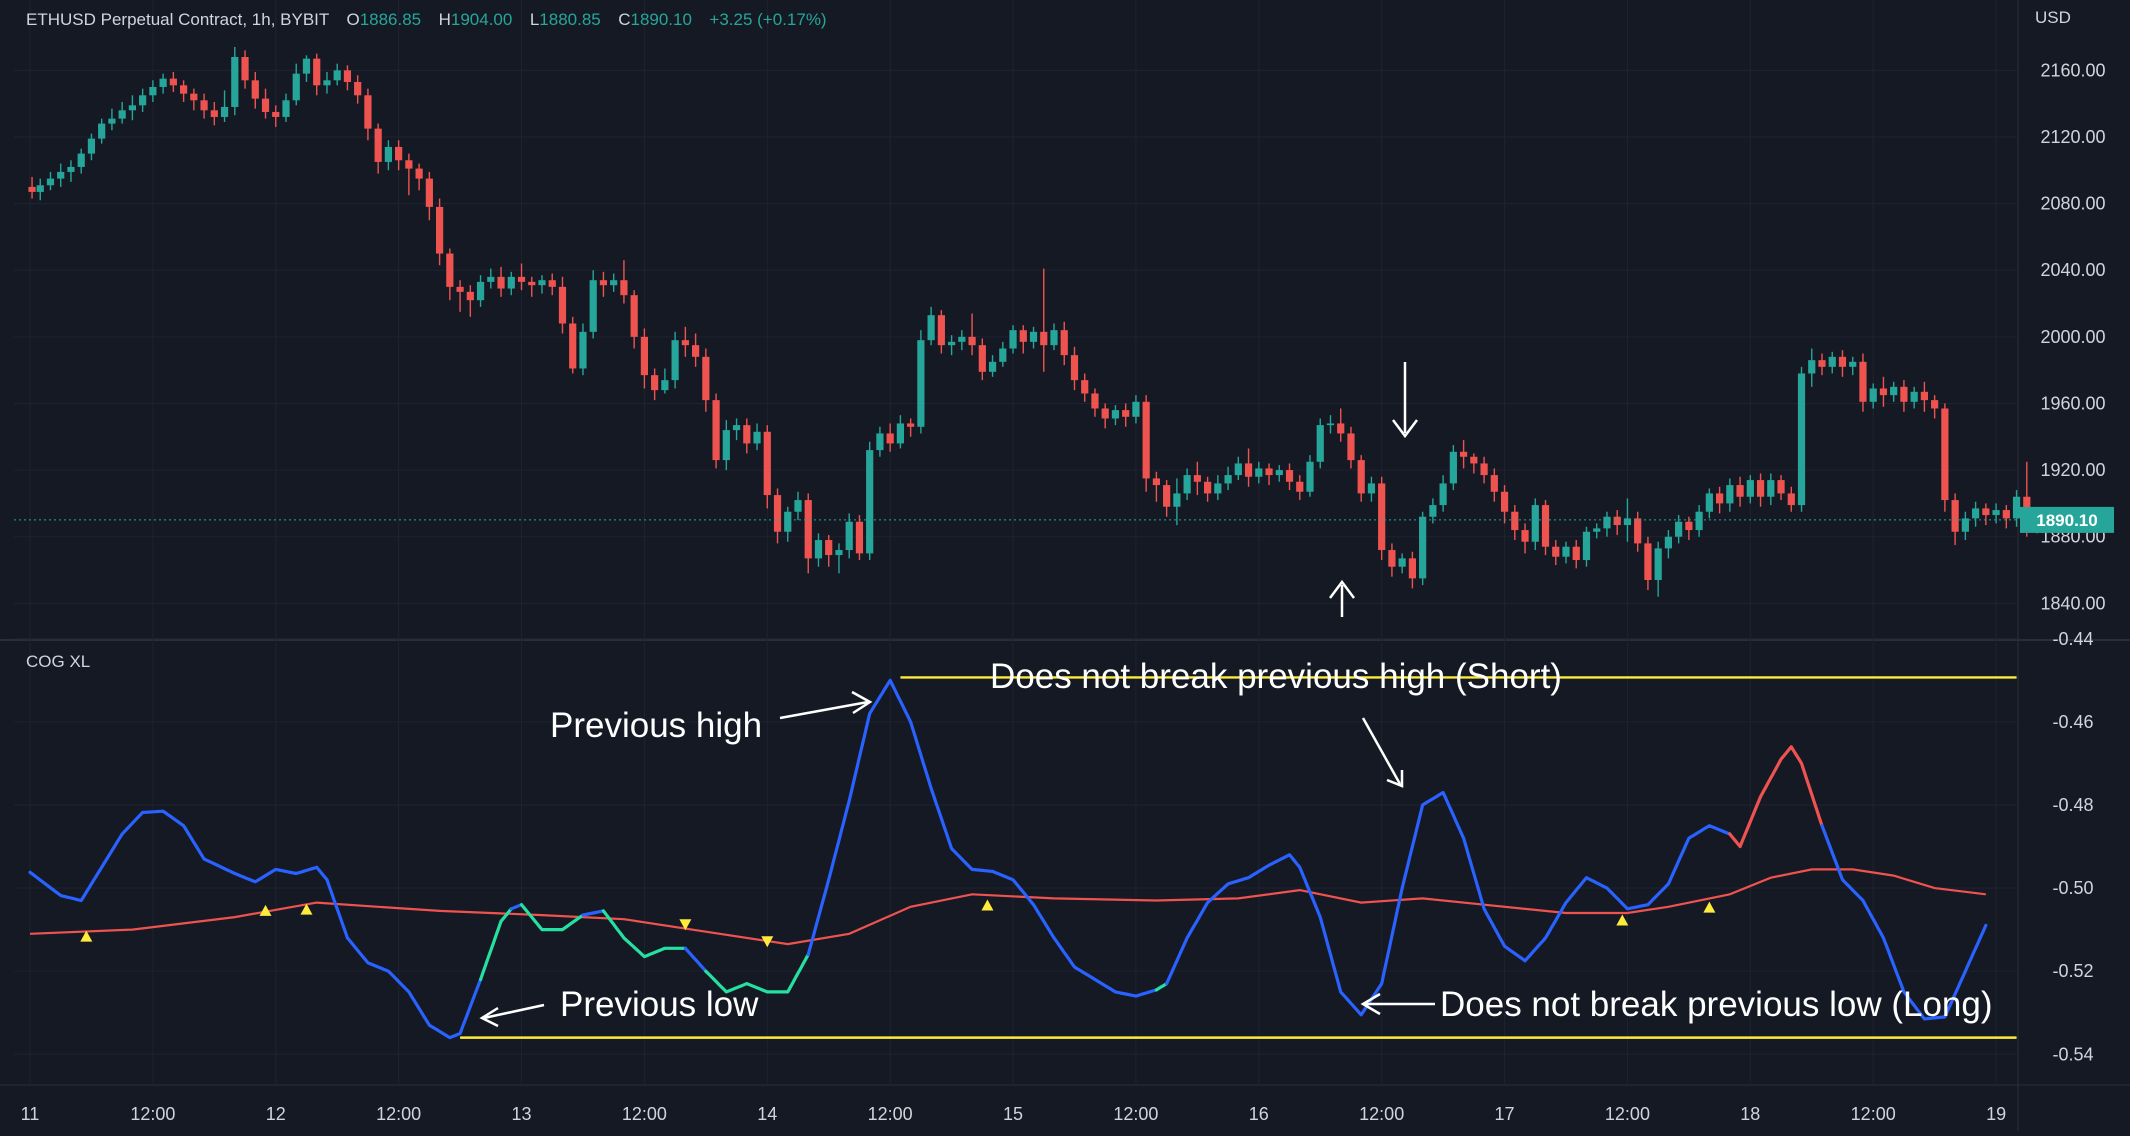 Image resolution: width=2130 pixels, height=1136 pixels. What do you see at coordinates (659, 1004) in the screenshot?
I see `annotation-previous-low: Previous low` at bounding box center [659, 1004].